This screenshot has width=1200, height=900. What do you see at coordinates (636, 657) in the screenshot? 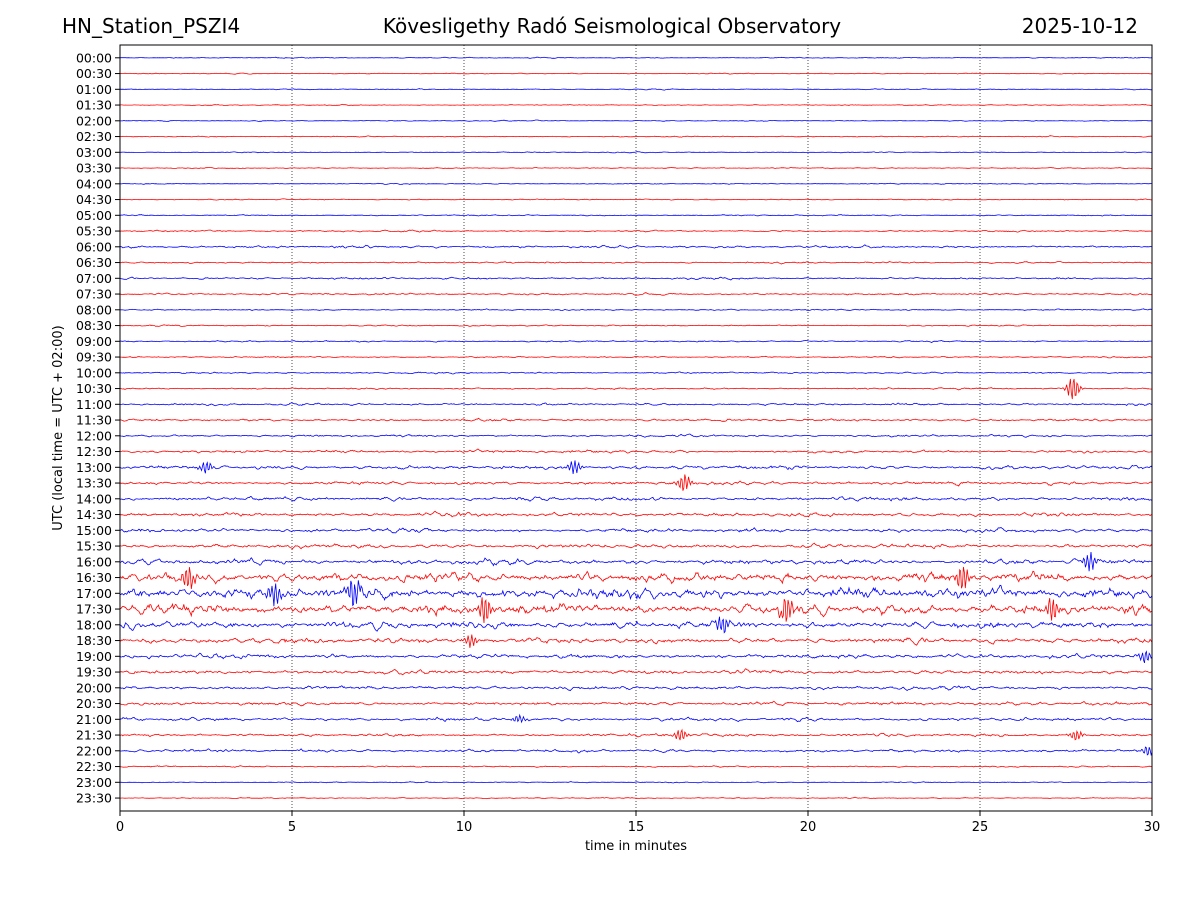
I see `trace-1900` at bounding box center [636, 657].